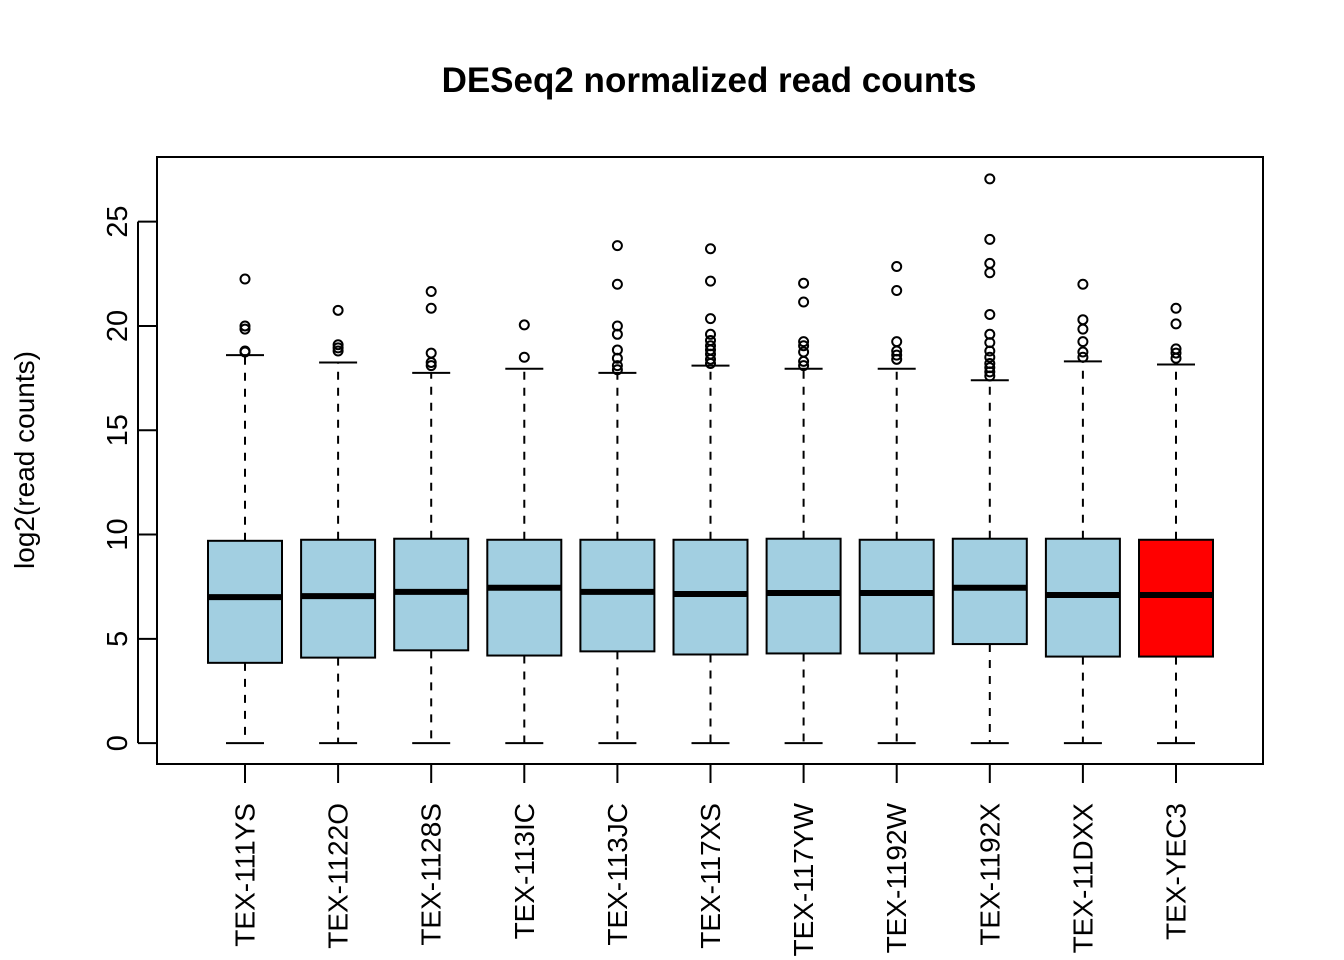 This screenshot has width=1344, height=960. What do you see at coordinates (989, 874) in the screenshot?
I see `x-tick-label: TEX-1192X` at bounding box center [989, 874].